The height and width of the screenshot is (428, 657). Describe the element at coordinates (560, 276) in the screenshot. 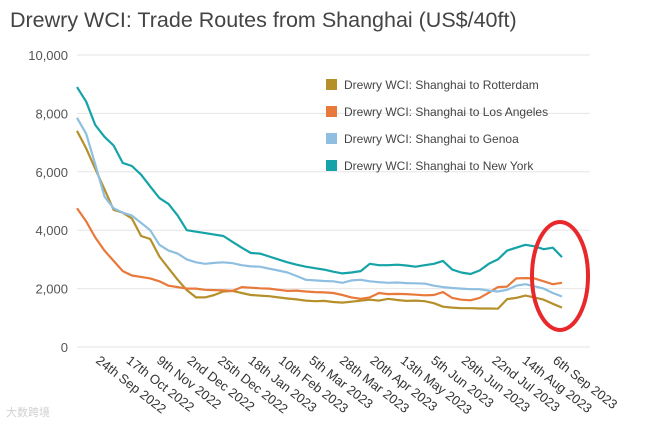

I see `highlight-circle` at that location.